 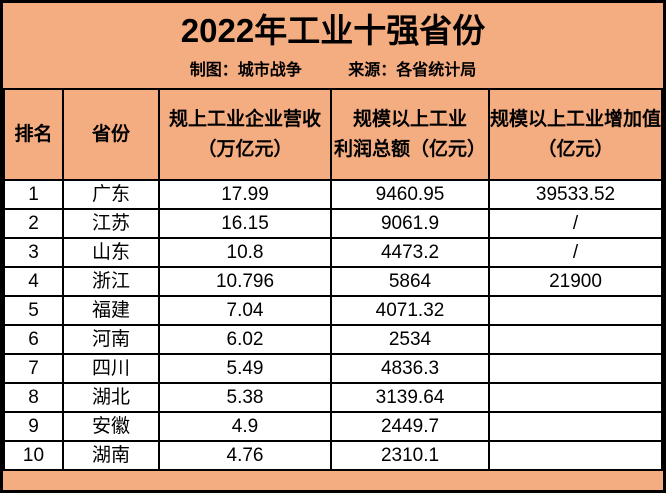 I want to click on profit-cell: 3139.64, so click(x=410, y=397).